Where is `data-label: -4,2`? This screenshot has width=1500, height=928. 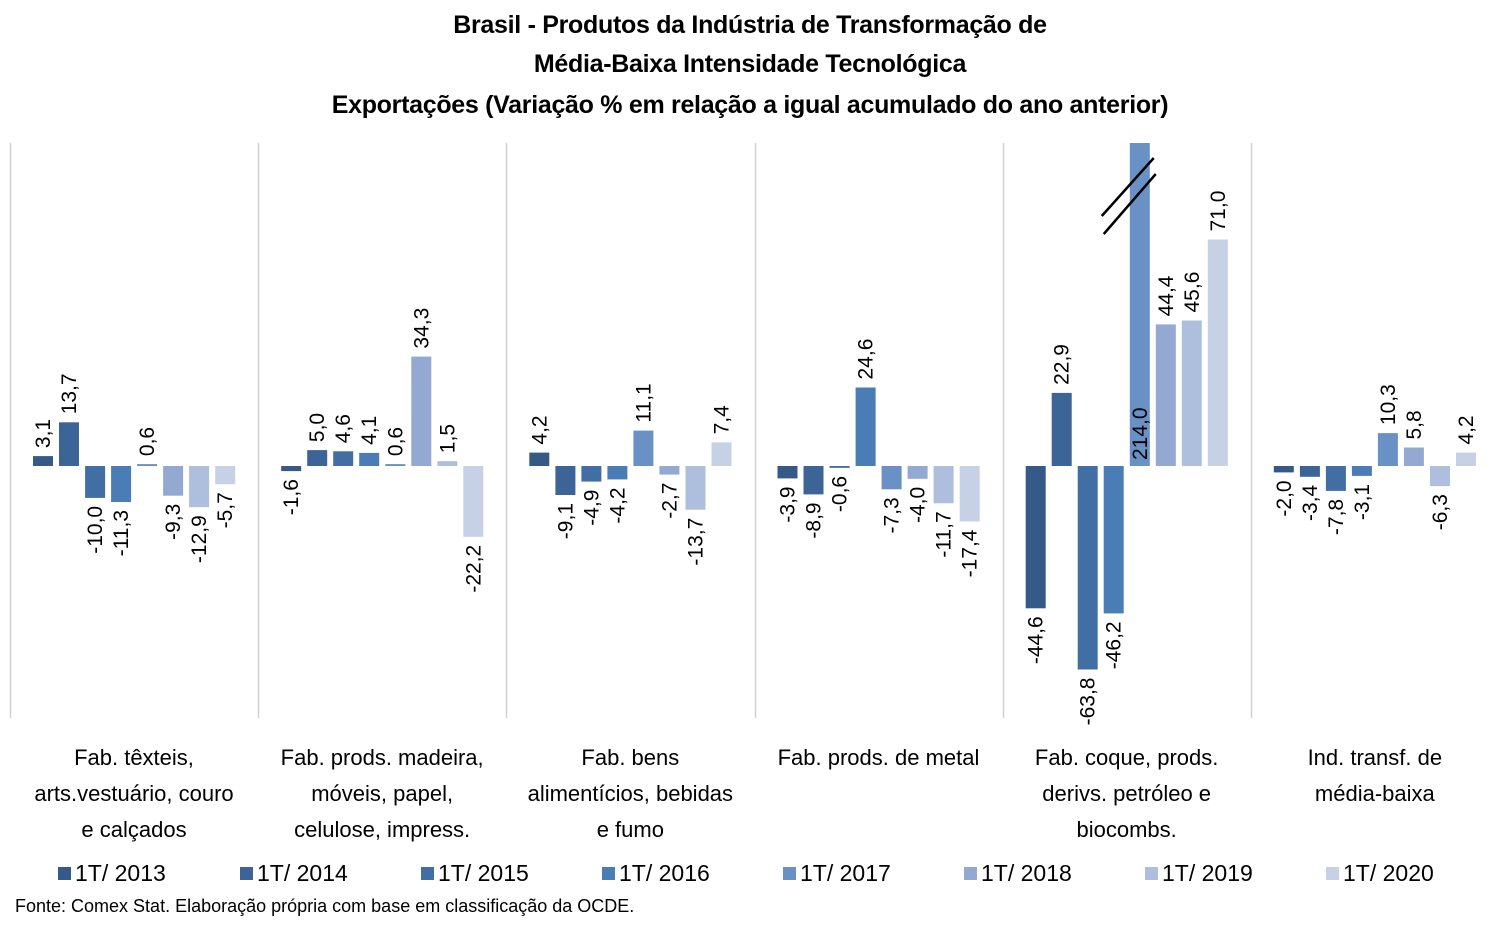 data-label: -4,2 is located at coordinates (617, 505).